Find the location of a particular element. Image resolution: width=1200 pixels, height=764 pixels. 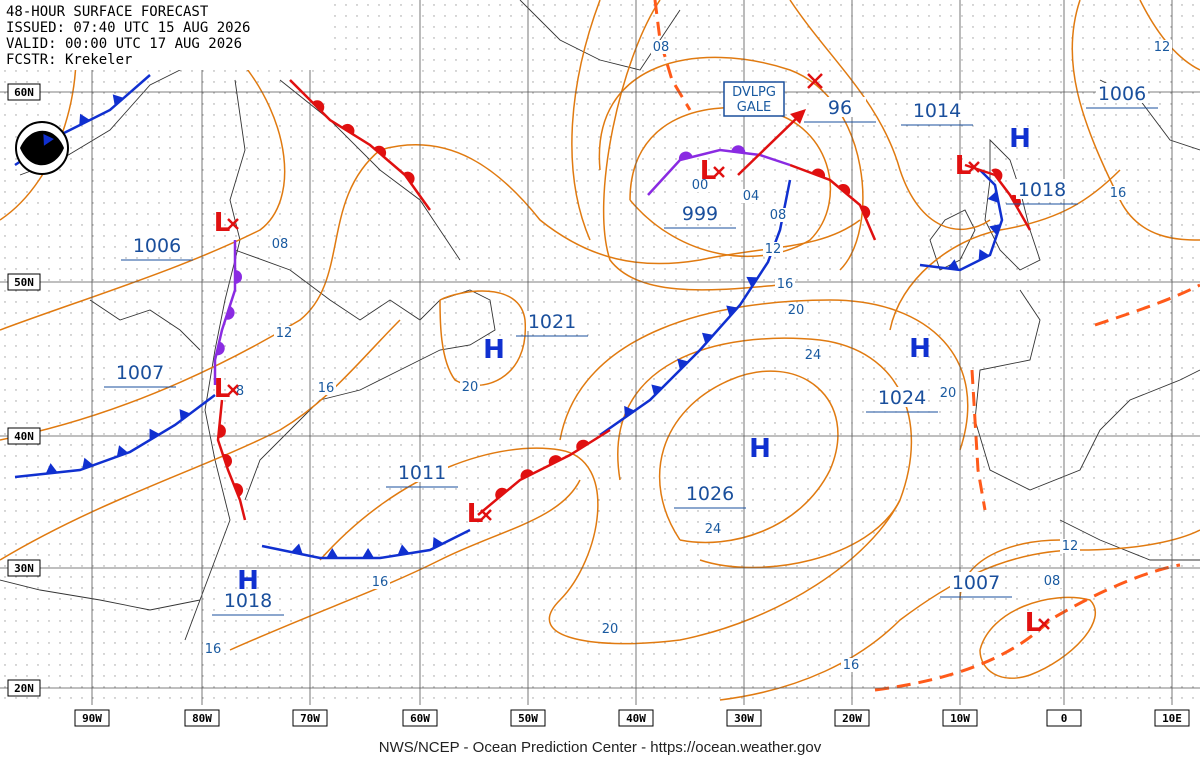

longitude-label: 70W is located at coordinates (310, 718).